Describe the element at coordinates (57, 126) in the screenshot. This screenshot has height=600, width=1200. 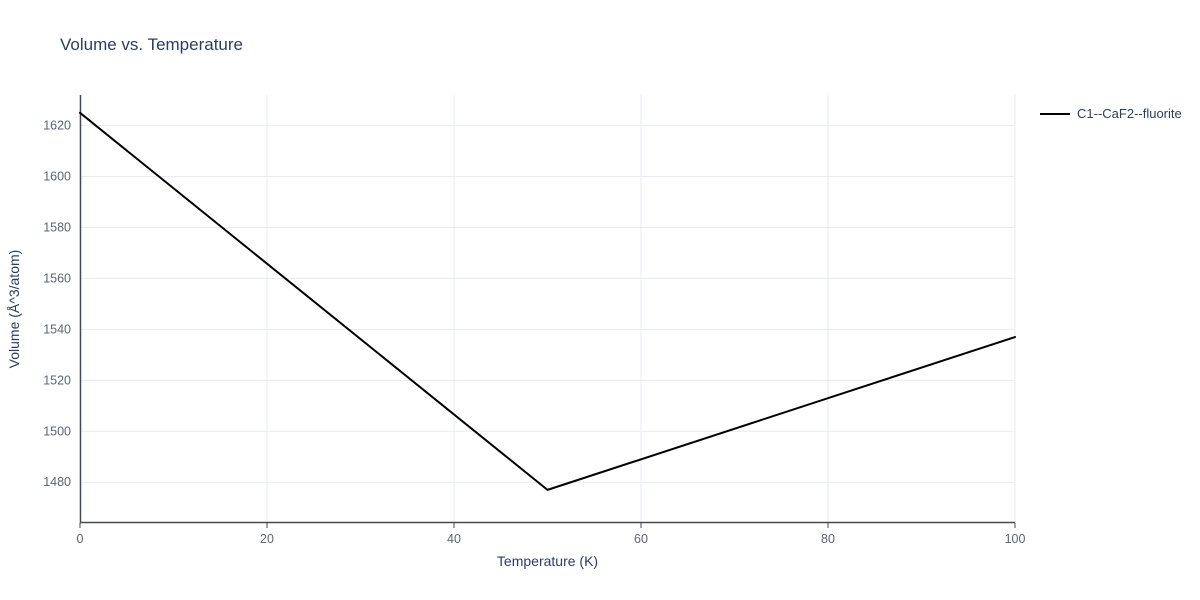
I see `svg-text: 1620` at that location.